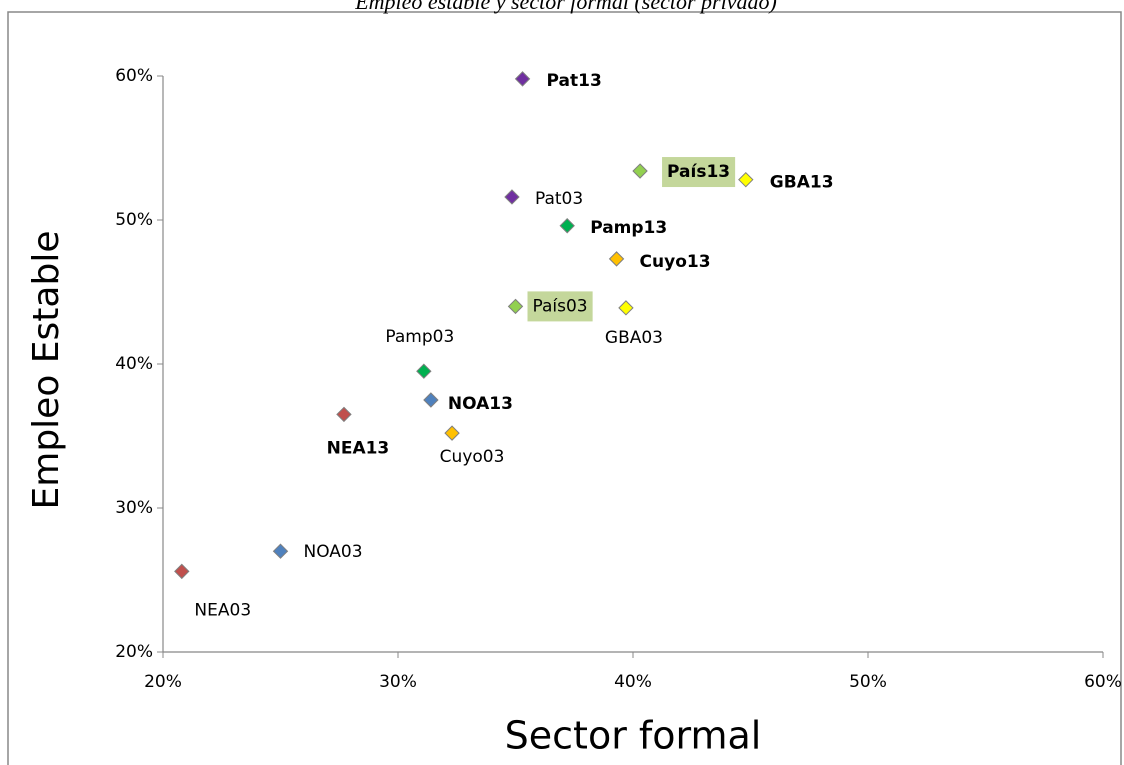 This screenshot has height=765, width=1124. I want to click on data-label: NEA13, so click(358, 448).